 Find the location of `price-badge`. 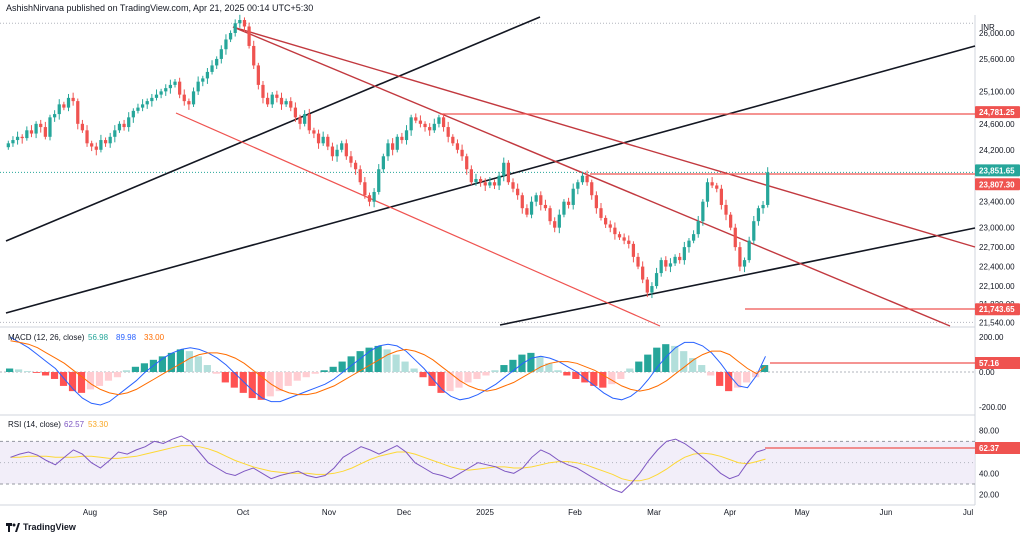

price-badge is located at coordinates (997, 170).